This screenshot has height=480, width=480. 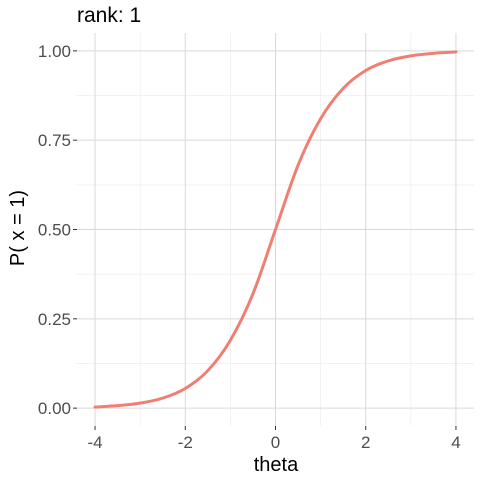 I want to click on y-tick-label: 0.50, so click(x=54, y=230).